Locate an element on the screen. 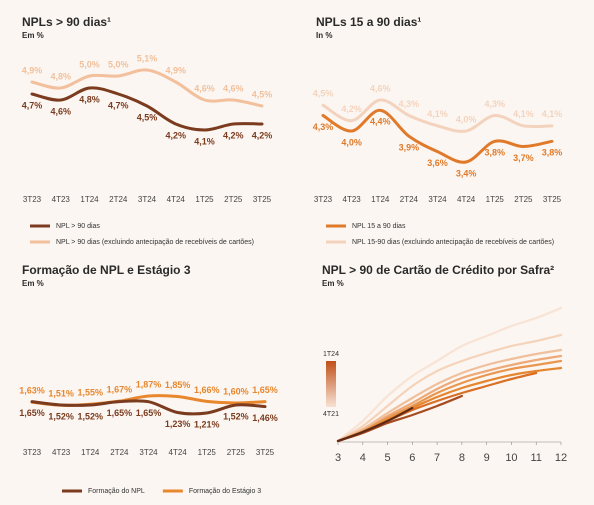 The image size is (594, 505). data-label: 3,9% is located at coordinates (409, 148).